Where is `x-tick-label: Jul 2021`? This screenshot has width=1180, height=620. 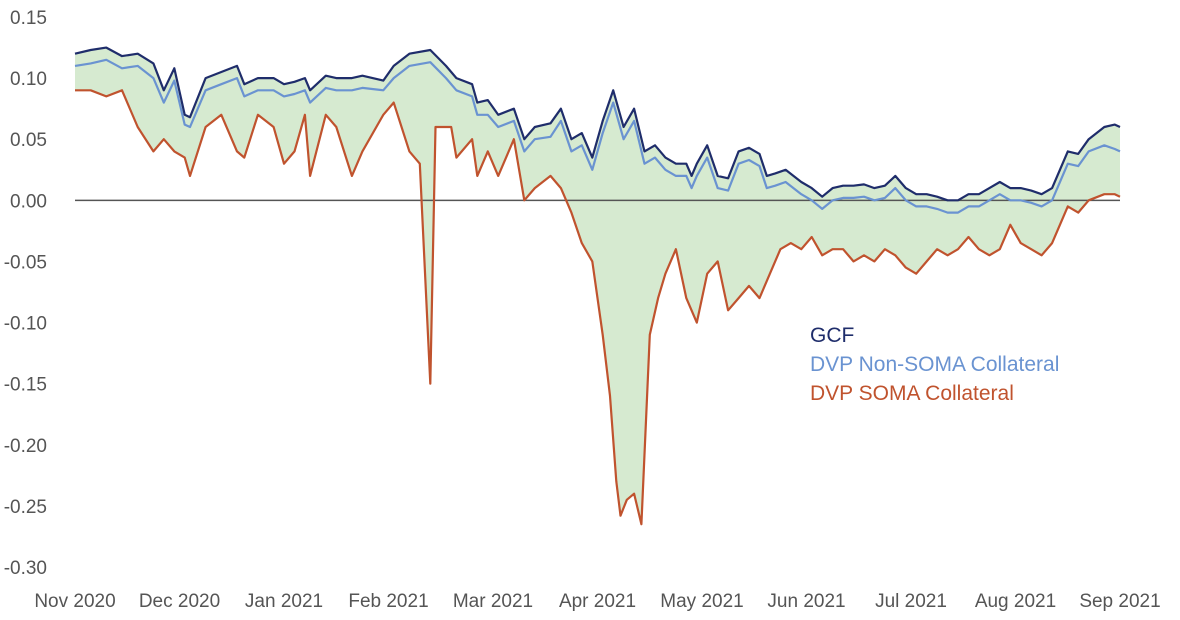 x-tick-label: Jul 2021 is located at coordinates (911, 601).